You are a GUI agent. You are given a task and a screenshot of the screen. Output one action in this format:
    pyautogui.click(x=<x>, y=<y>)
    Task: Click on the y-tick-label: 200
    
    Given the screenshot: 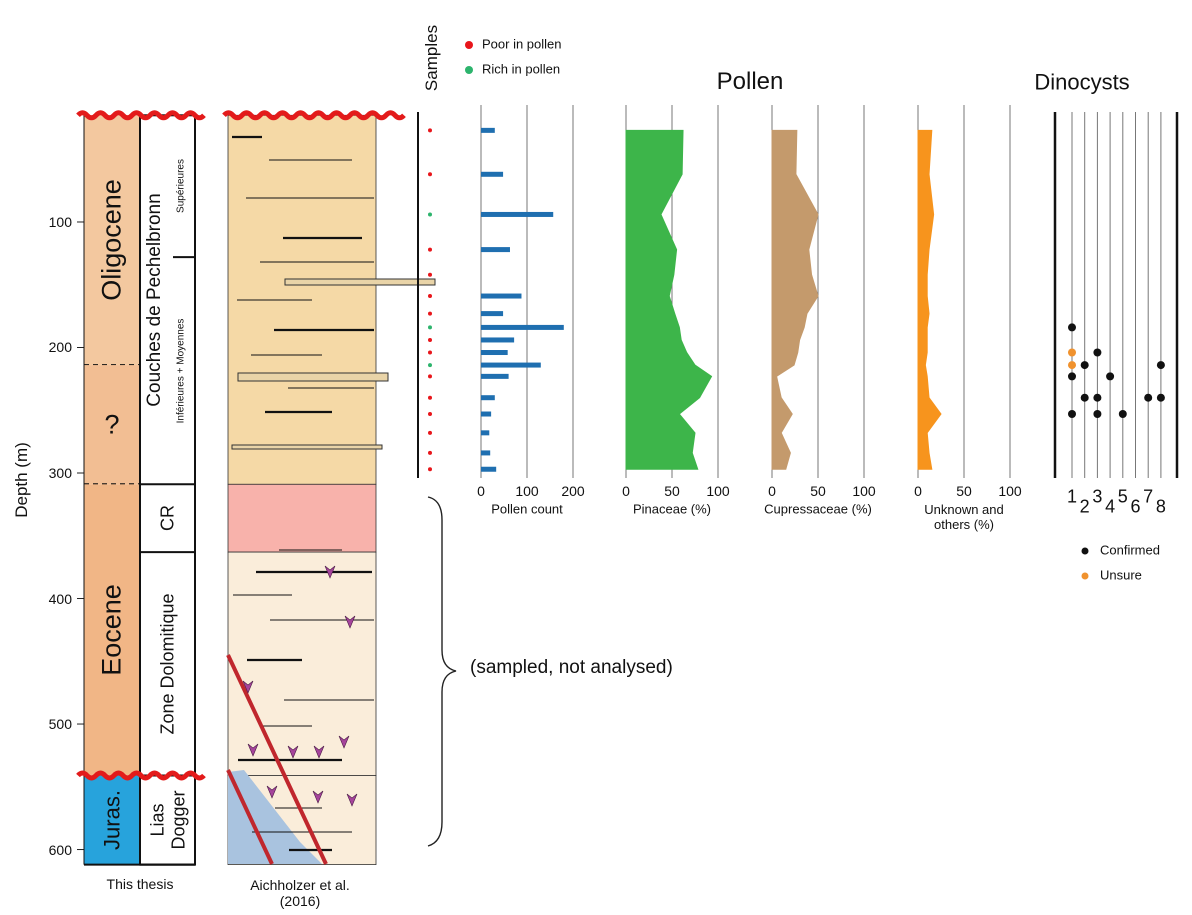 What is the action you would take?
    pyautogui.click(x=60, y=347)
    